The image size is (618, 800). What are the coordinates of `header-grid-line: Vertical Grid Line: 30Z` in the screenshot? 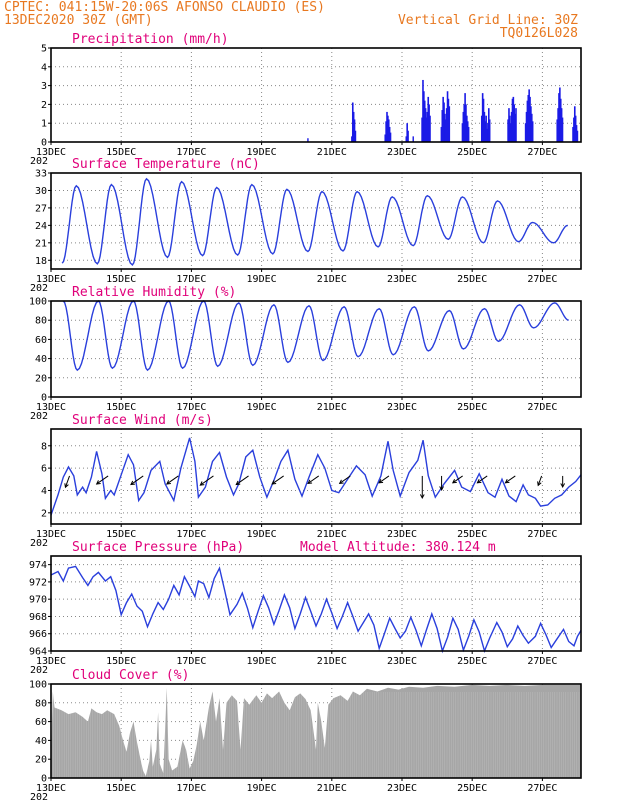 It's located at (488, 20).